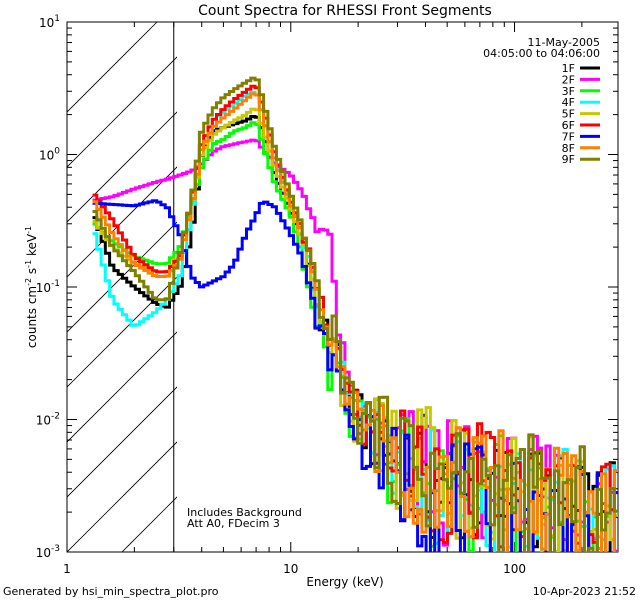 This screenshot has height=600, width=640. What do you see at coordinates (290, 569) in the screenshot?
I see `x-tick-label: 10` at bounding box center [290, 569].